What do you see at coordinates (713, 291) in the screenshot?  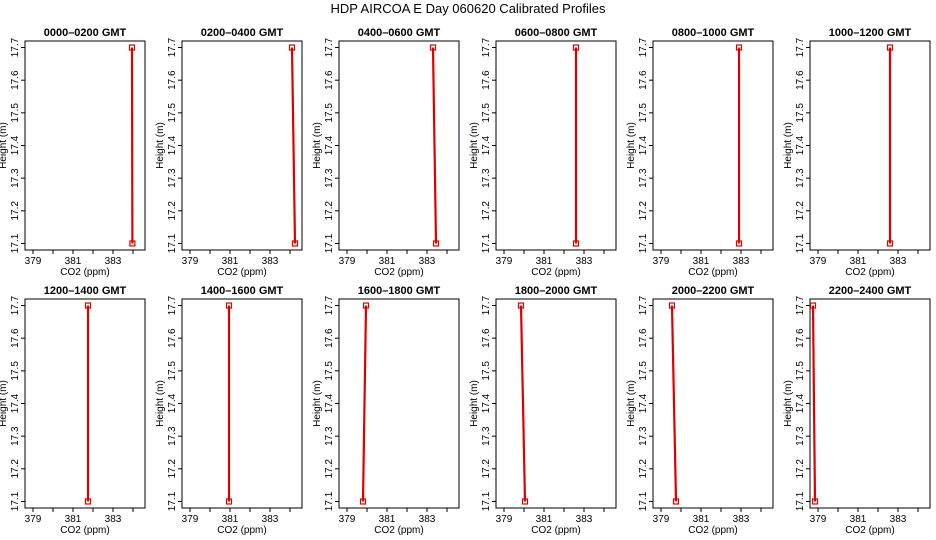 I see `panel-title: 2000–2200 GMT` at bounding box center [713, 291].